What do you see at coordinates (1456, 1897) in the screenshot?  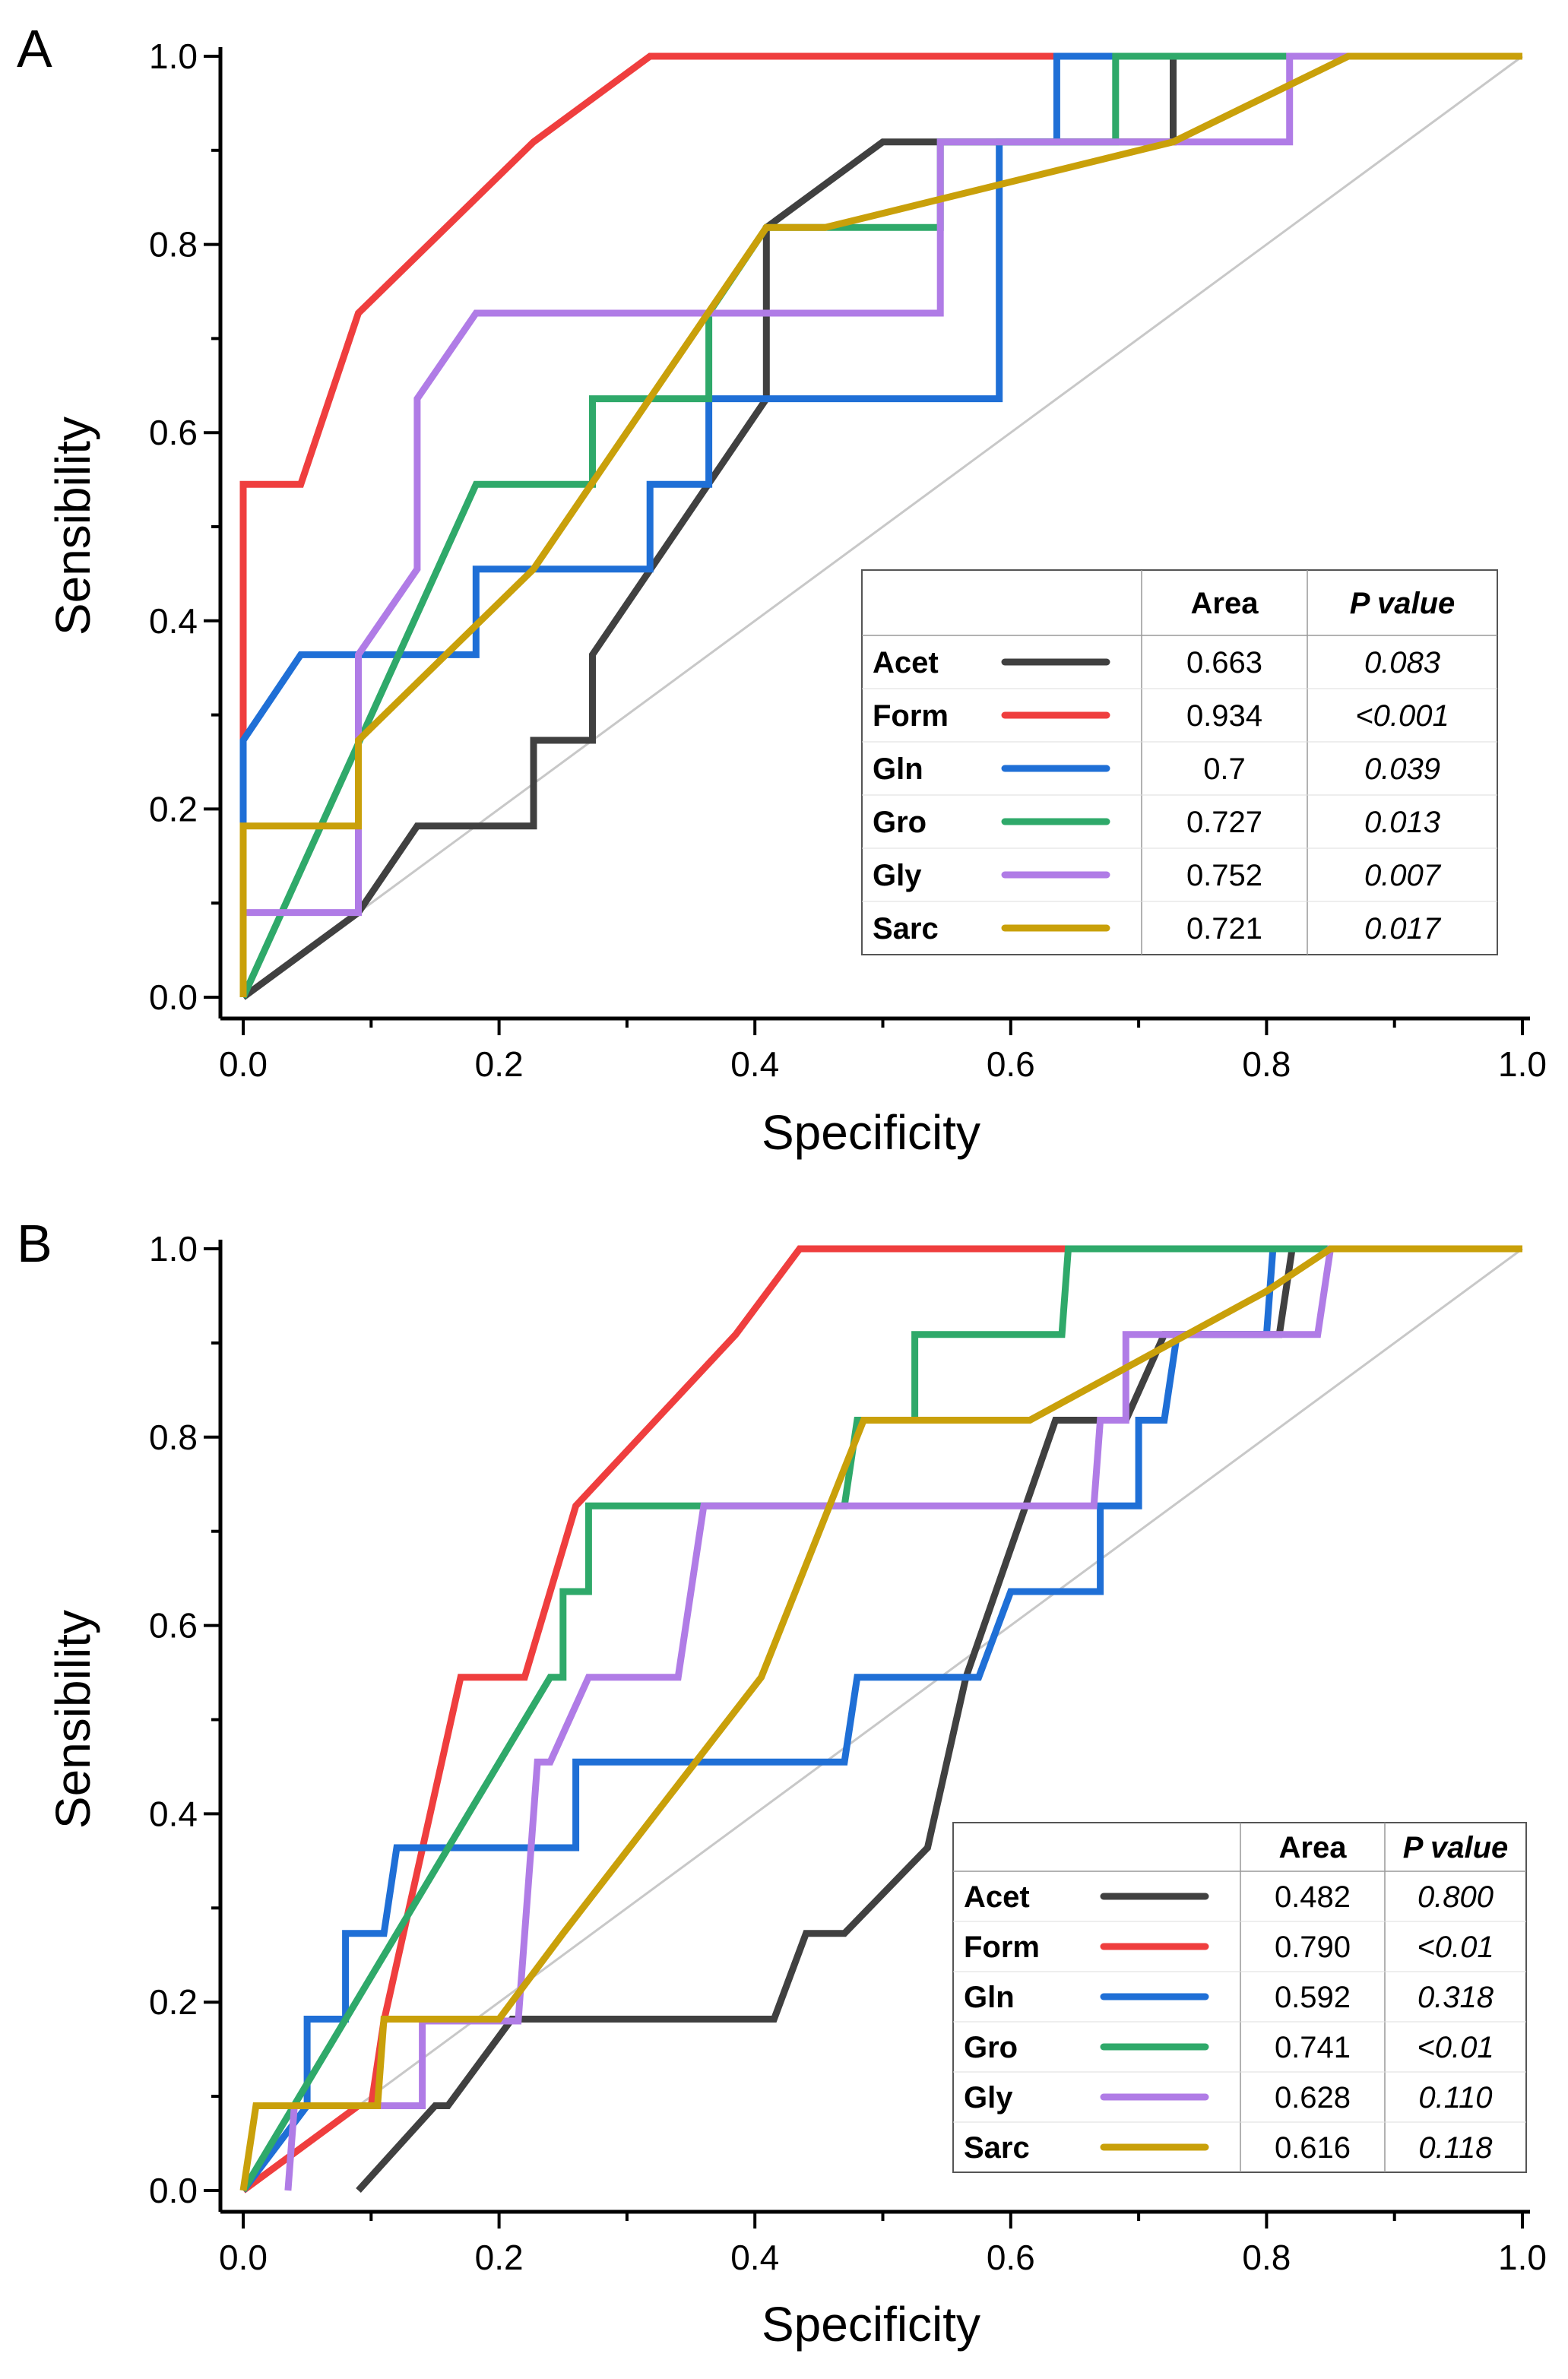 I see `panel-b-legend-p-value: 0.800` at bounding box center [1456, 1897].